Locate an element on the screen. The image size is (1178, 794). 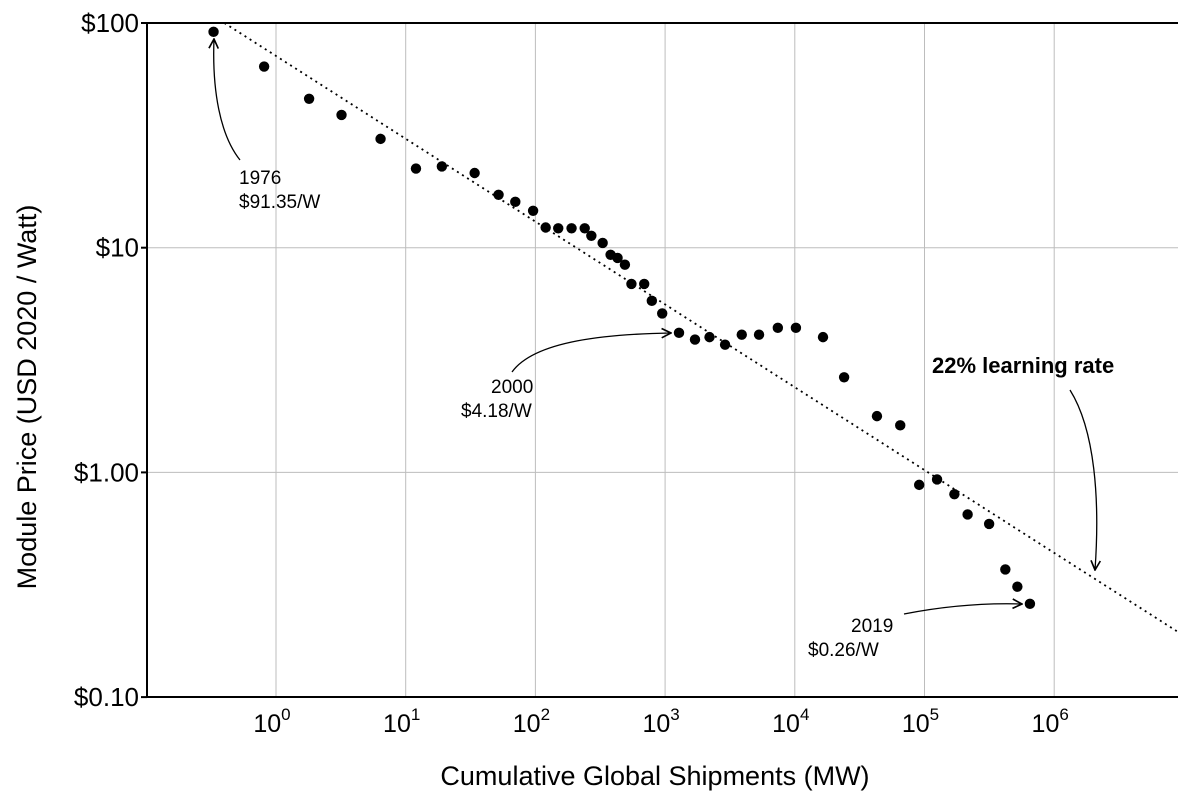
learning-rate-arrow is located at coordinates (1083, 479).